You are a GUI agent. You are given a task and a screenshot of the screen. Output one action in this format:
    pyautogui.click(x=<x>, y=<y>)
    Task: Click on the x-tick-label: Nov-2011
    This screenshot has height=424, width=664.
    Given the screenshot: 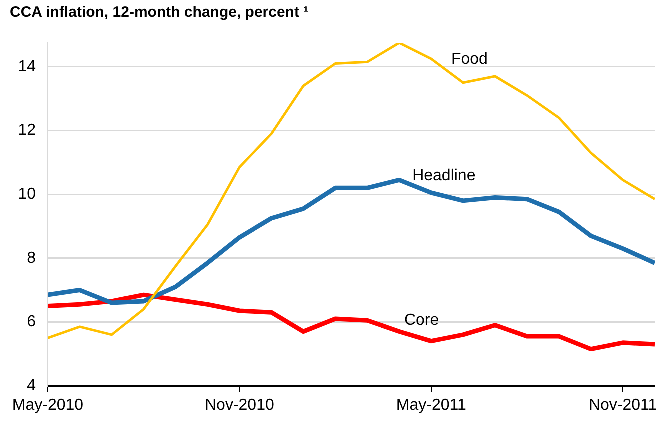 What is the action you would take?
    pyautogui.click(x=623, y=405)
    